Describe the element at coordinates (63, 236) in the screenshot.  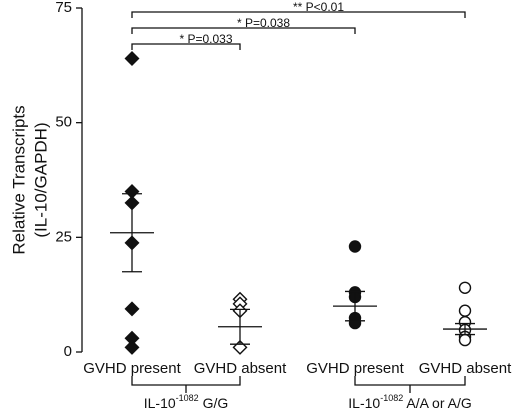
I see `y-tick-label: 25` at that location.